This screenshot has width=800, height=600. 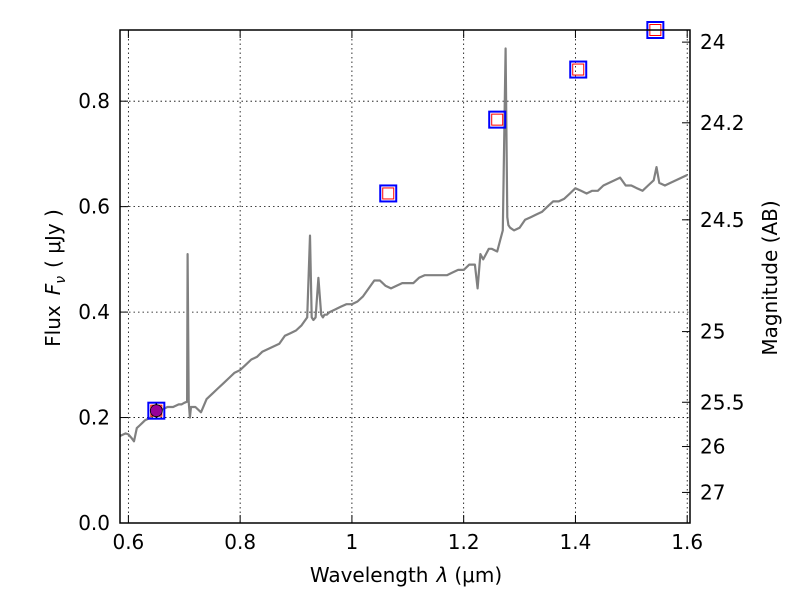 What do you see at coordinates (712, 492) in the screenshot?
I see `y2-tick-label: 27` at bounding box center [712, 492].